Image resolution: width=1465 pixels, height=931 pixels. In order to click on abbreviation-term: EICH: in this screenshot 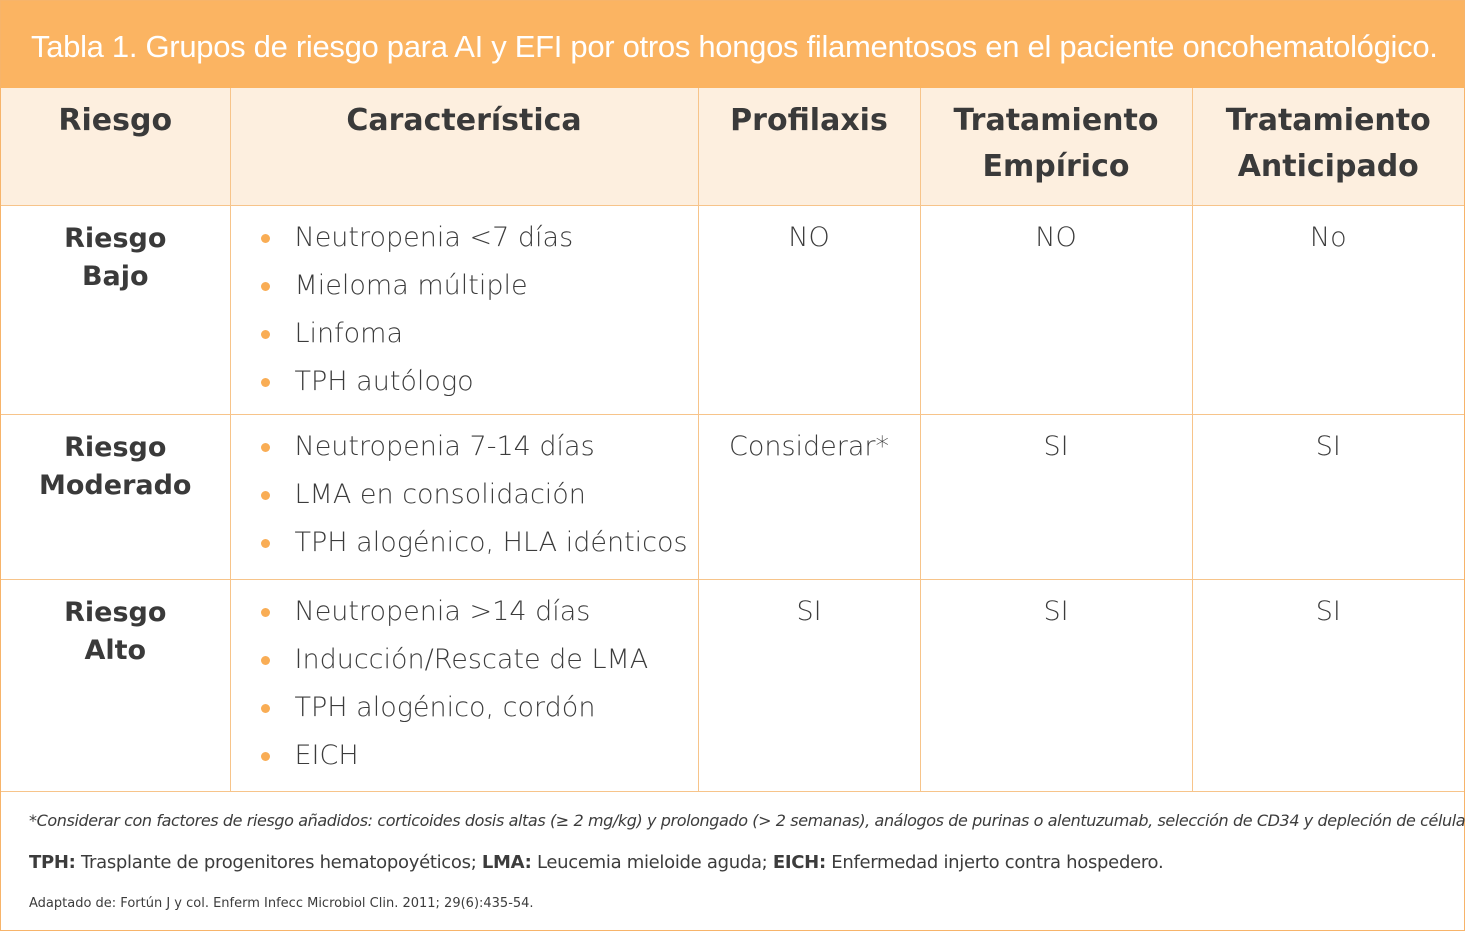, I will do `click(799, 862)`.